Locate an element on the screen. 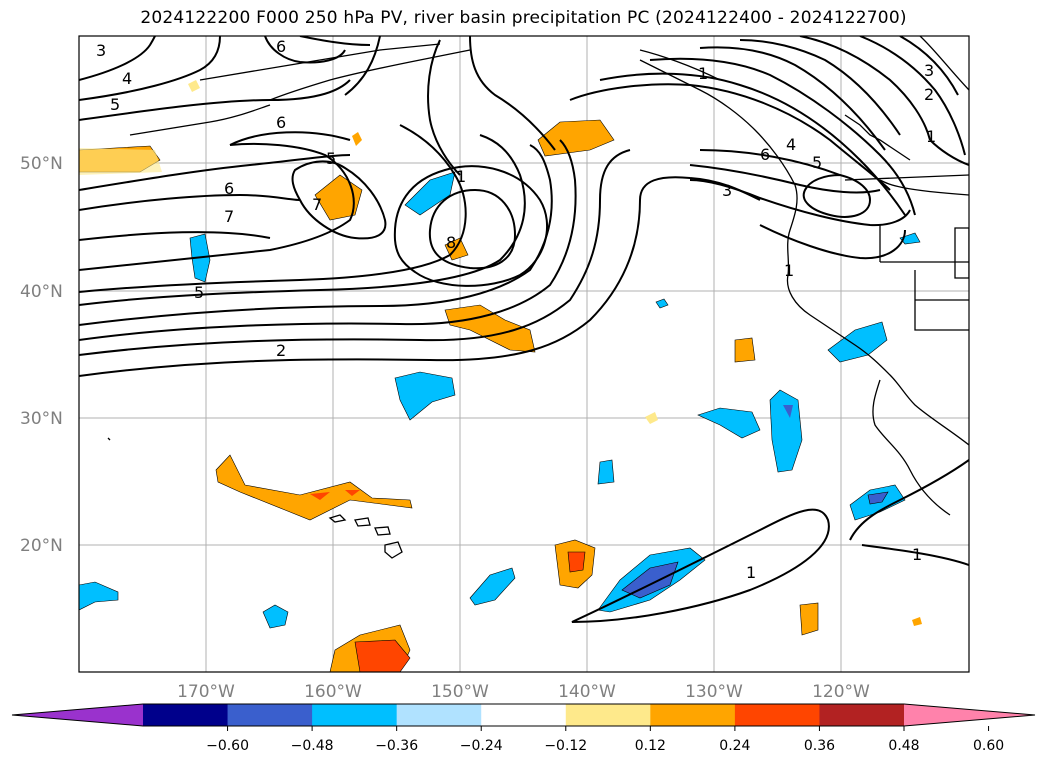 This screenshot has height=765, width=1047. lon-label: 120°W is located at coordinates (841, 692).